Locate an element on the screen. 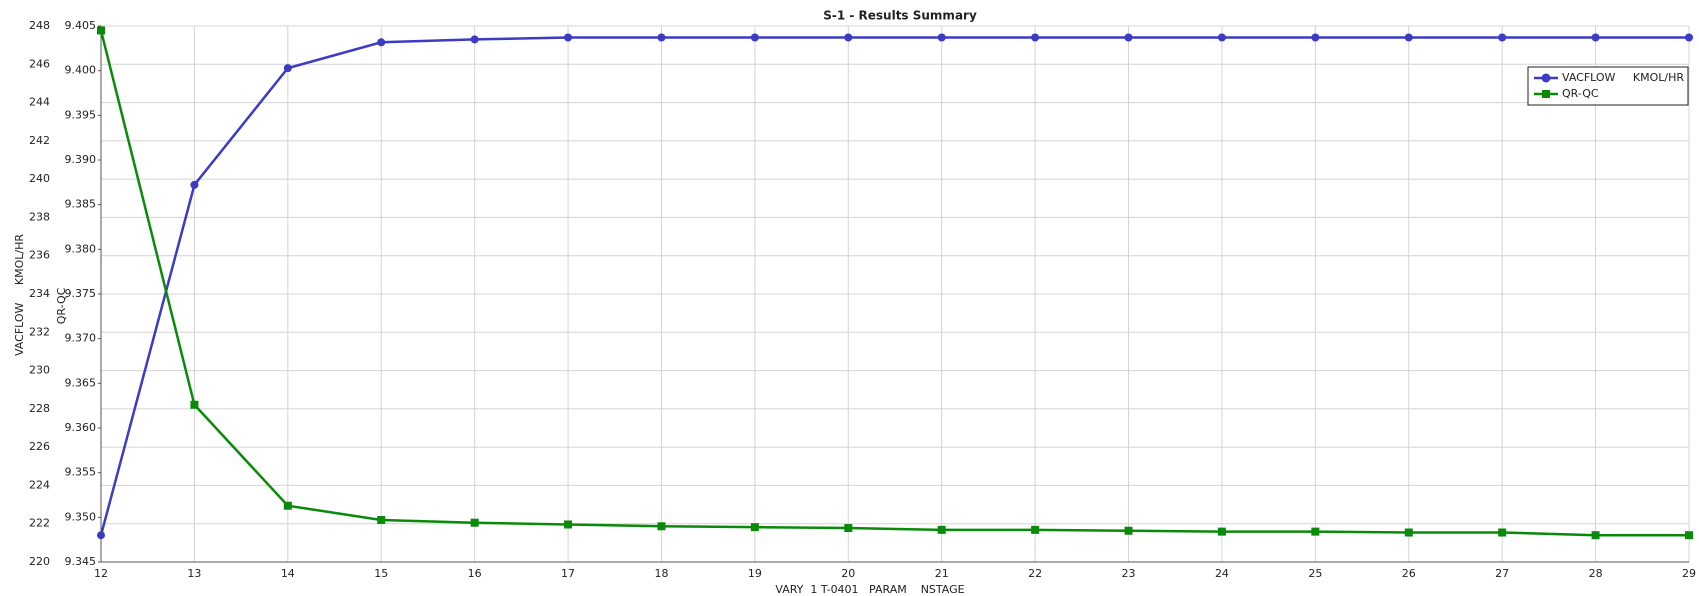 This screenshot has width=1699, height=596. y2-tick-label: 9.395 is located at coordinates (81, 114).